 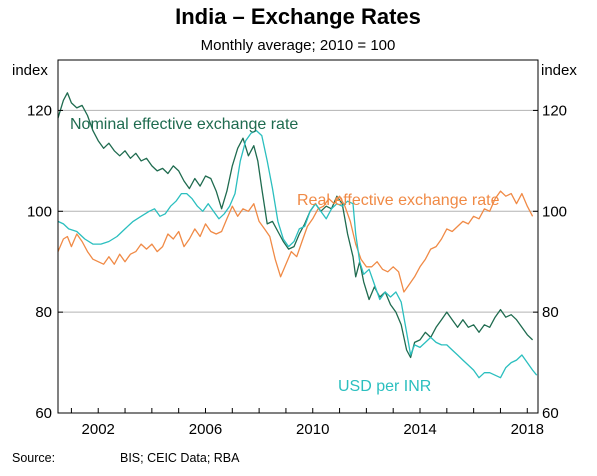 I want to click on chart-title: India – Exchange Rates, so click(x=298, y=16).